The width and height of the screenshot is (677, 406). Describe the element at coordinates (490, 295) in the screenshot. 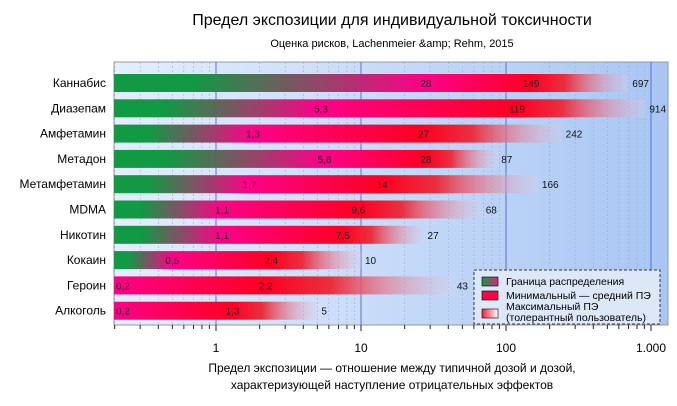

I see `legend-swatch-minmean` at that location.